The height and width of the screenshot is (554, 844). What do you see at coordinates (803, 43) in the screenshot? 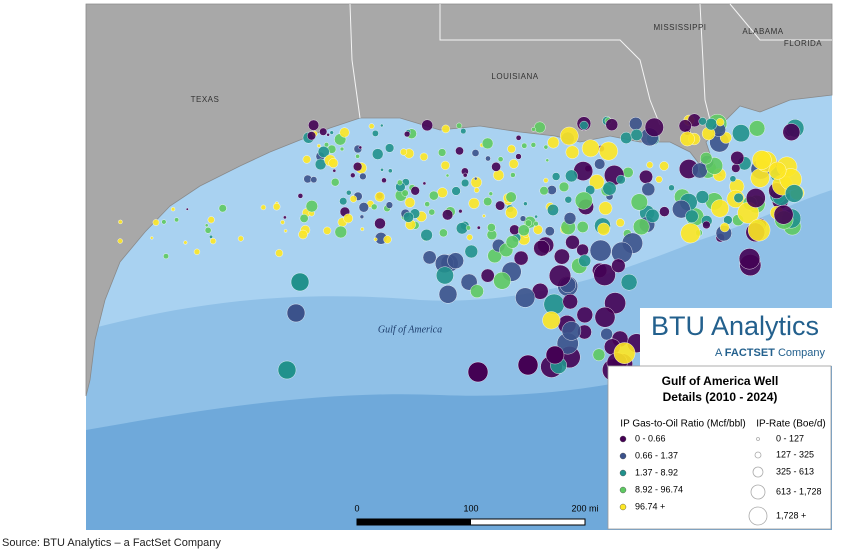
I see `state-label: FLORIDA` at bounding box center [803, 43].